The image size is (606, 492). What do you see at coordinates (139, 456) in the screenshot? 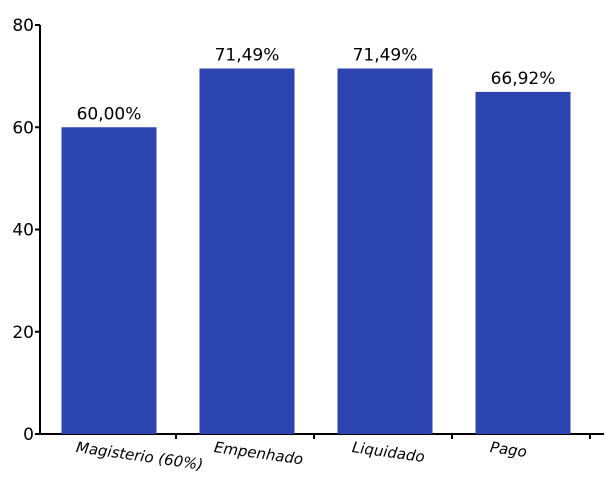
I see `category-label: Magisterio (60%)` at bounding box center [139, 456].